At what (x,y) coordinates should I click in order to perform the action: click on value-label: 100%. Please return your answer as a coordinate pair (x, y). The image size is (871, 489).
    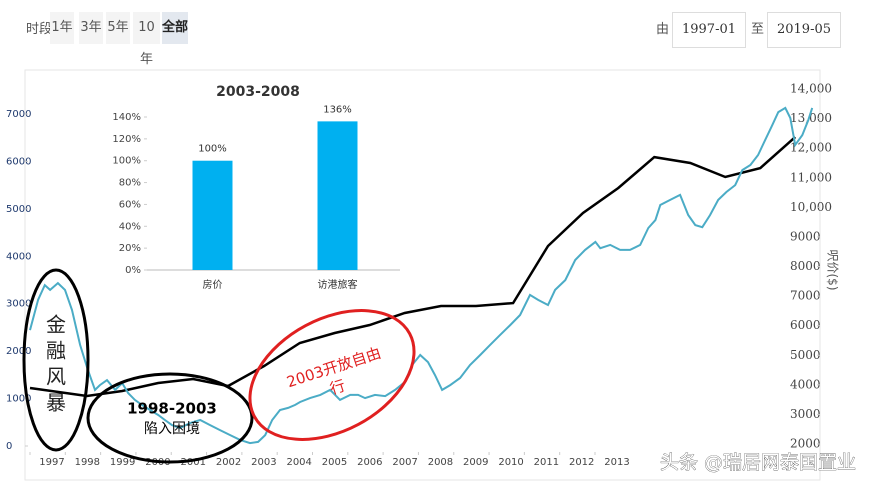
    Looking at the image, I should click on (212, 149).